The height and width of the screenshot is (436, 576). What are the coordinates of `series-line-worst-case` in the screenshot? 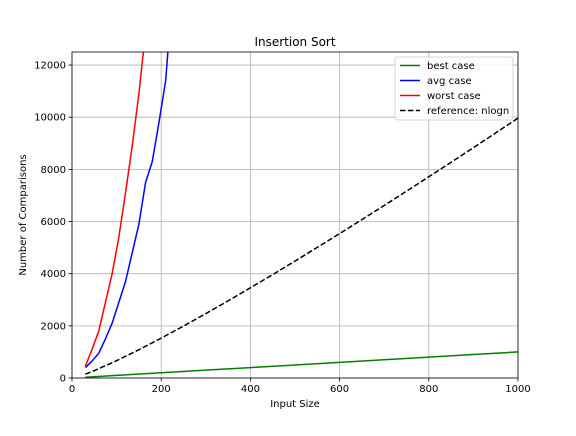 It's located at (114, 209).